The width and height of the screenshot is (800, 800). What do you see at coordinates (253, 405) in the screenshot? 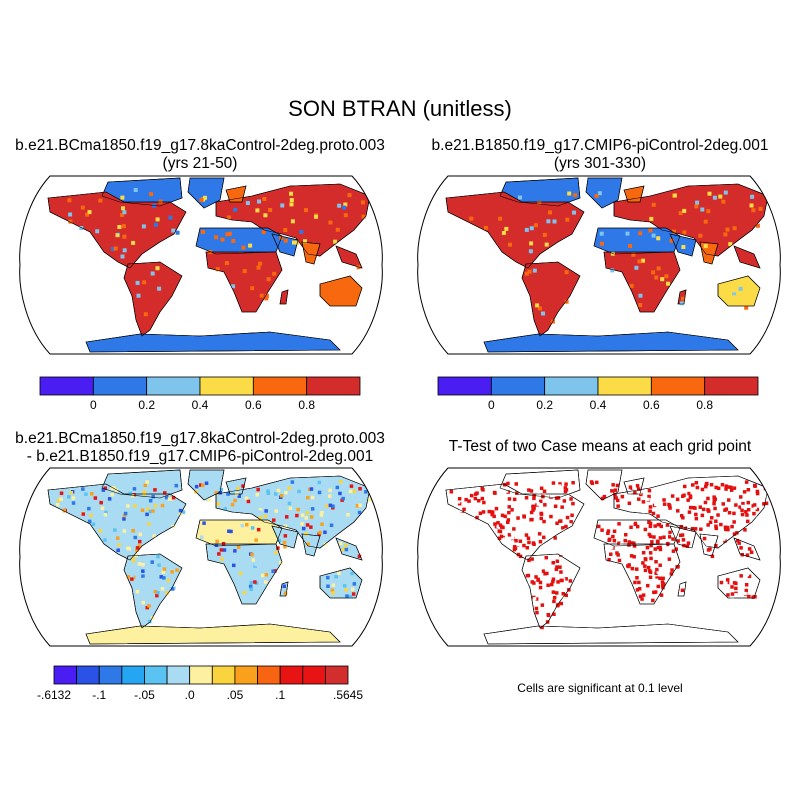
I see `colorbar-tick-label: 0.6` at bounding box center [253, 405].